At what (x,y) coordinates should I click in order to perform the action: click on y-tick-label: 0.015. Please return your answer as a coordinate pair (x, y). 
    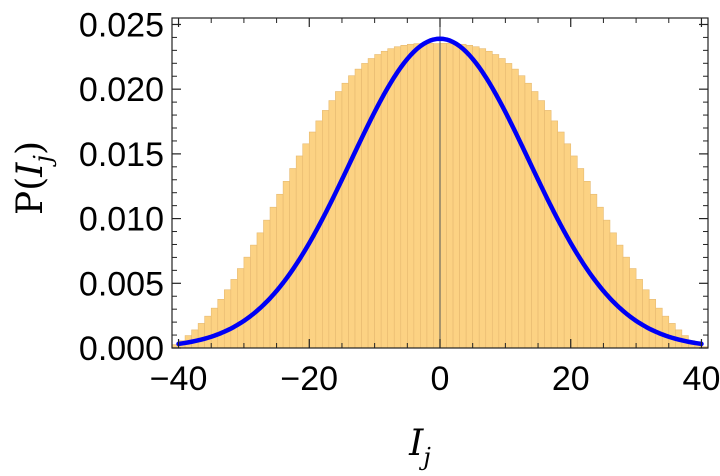
    Looking at the image, I should click on (121, 155).